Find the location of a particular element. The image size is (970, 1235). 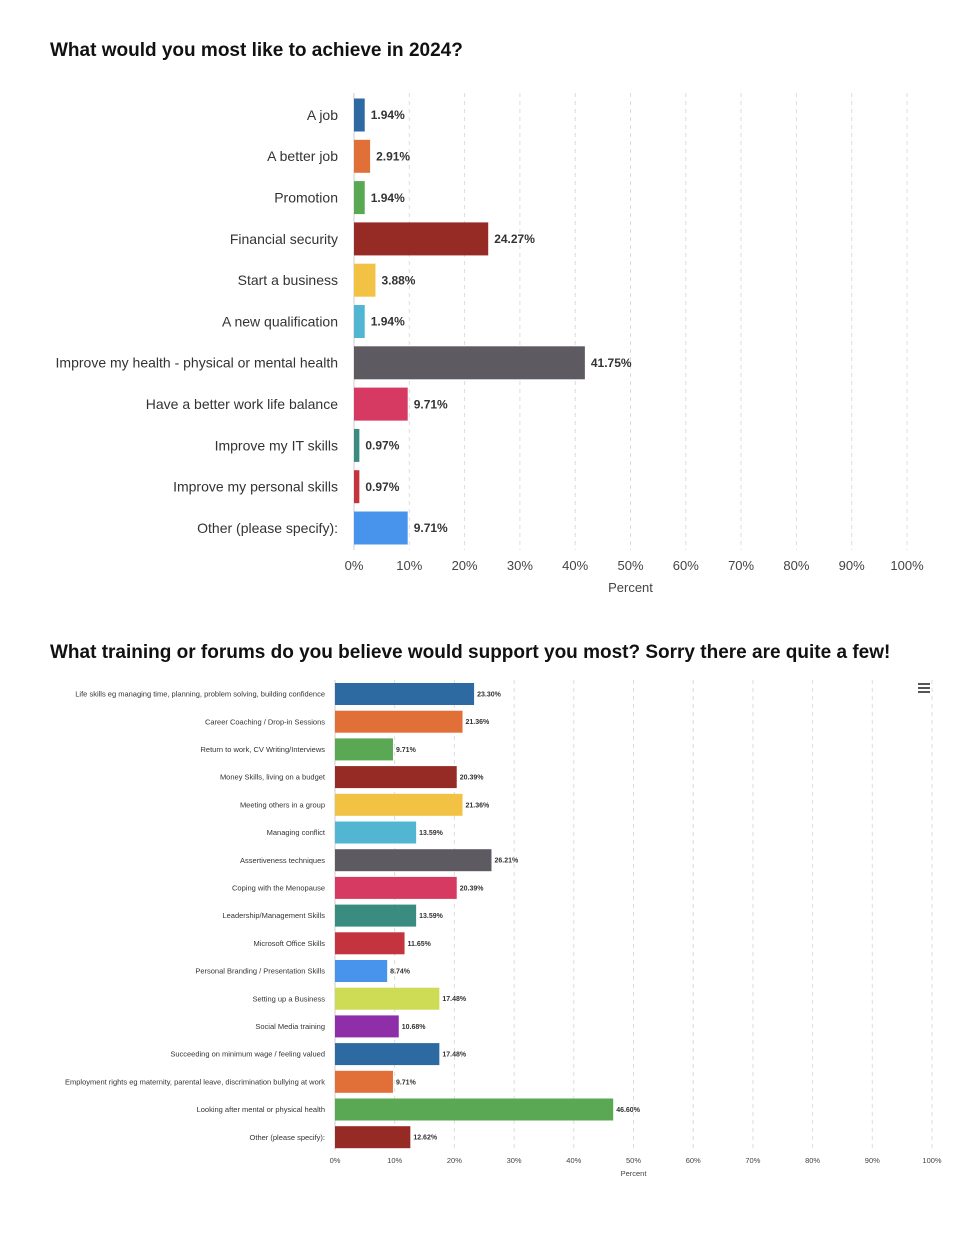

x-tick-label: 0% is located at coordinates (335, 1160).